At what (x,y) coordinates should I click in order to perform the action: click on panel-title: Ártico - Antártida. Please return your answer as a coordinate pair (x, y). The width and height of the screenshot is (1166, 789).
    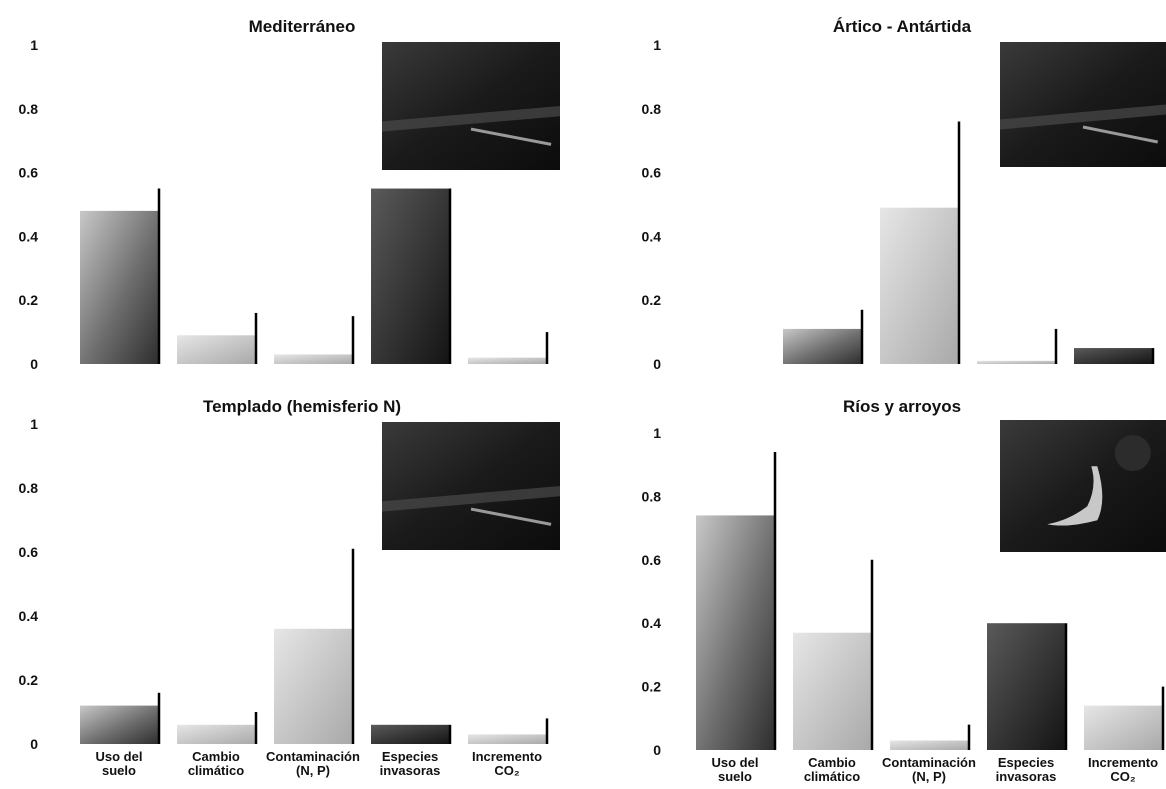
    Looking at the image, I should click on (902, 26).